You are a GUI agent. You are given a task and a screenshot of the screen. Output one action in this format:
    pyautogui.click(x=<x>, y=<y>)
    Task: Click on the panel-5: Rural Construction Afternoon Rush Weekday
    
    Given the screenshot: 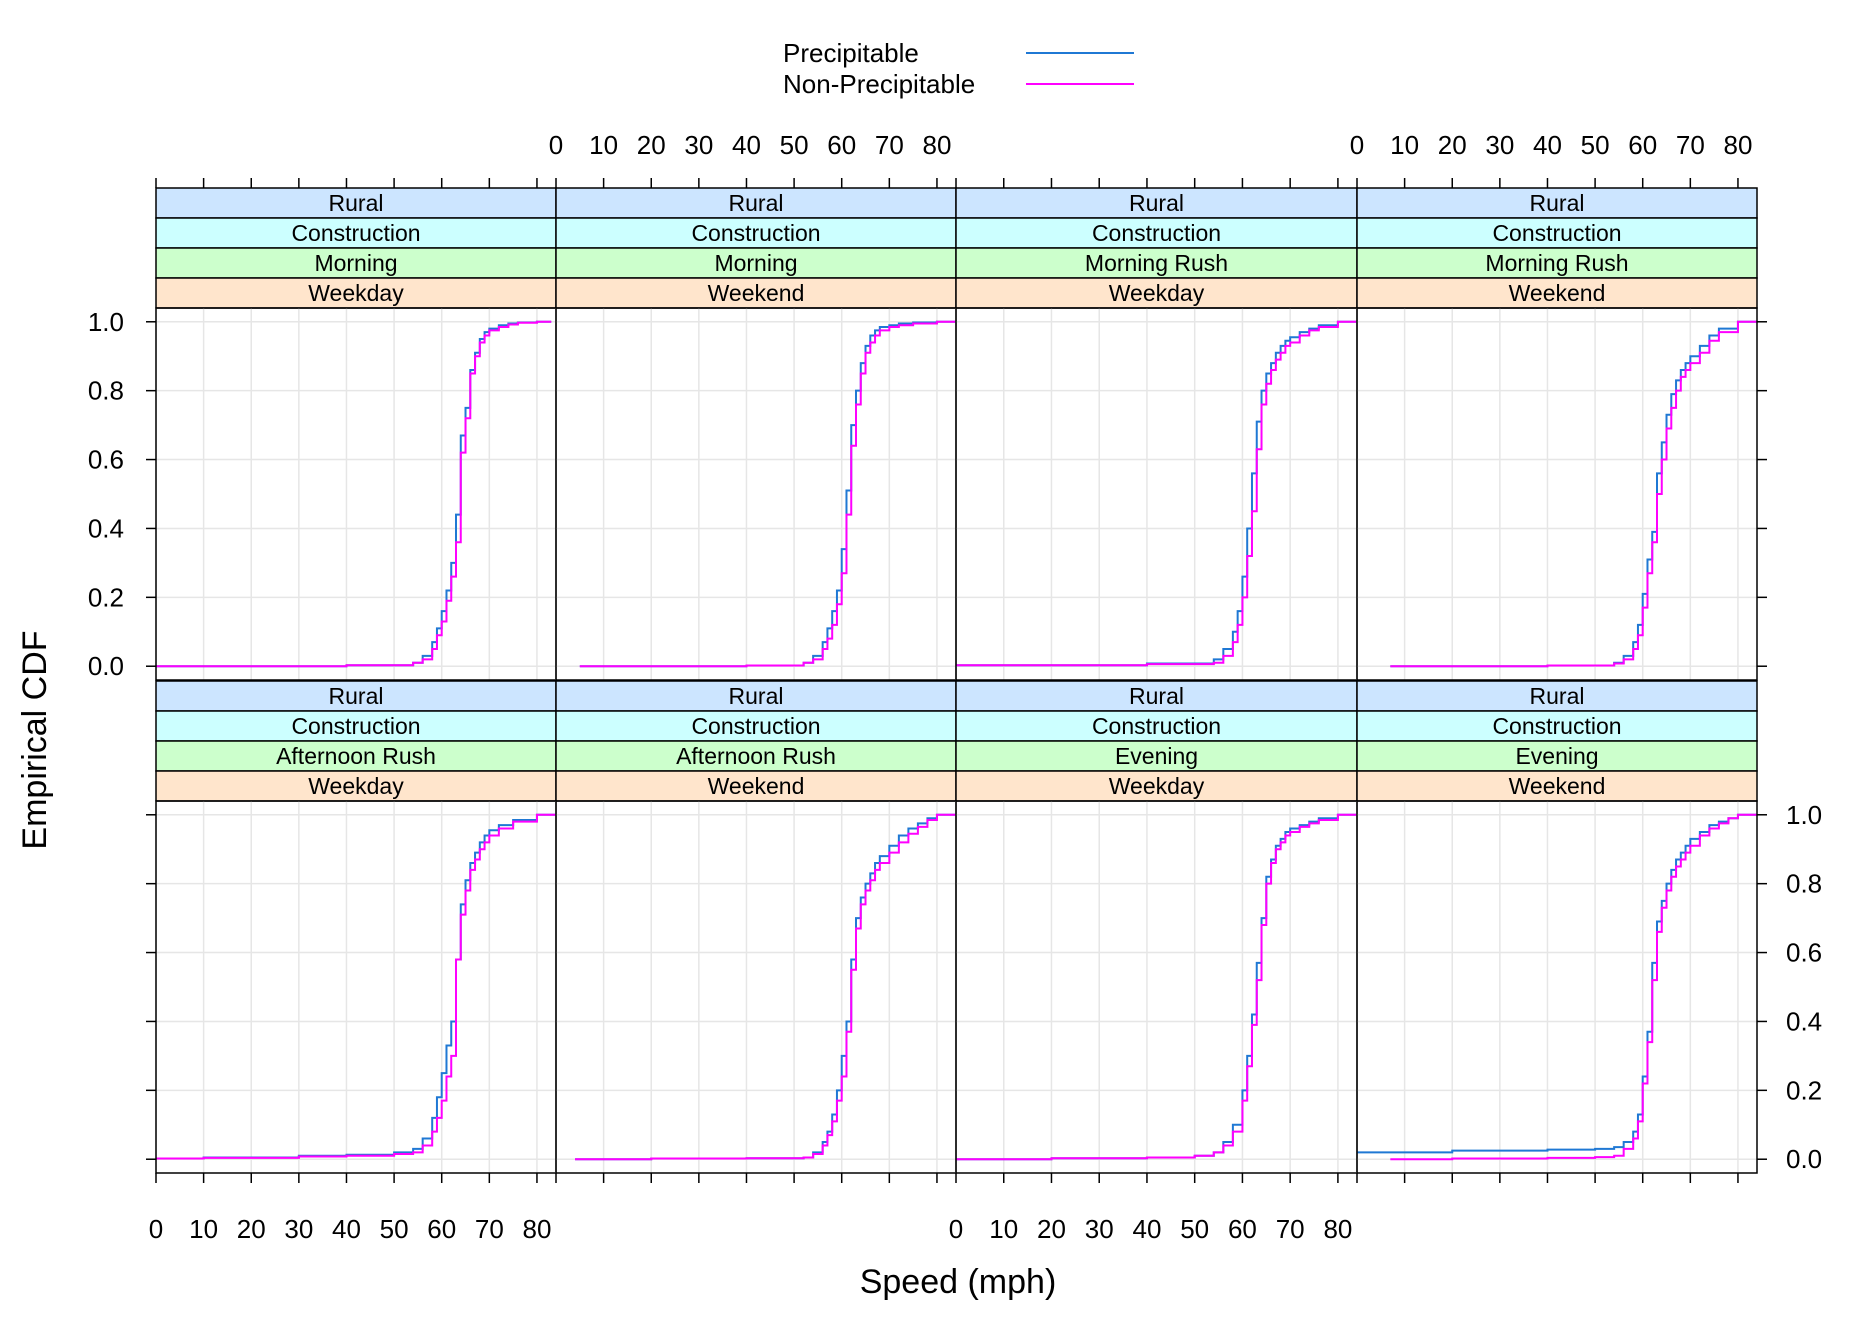 What is the action you would take?
    pyautogui.click(x=356, y=927)
    